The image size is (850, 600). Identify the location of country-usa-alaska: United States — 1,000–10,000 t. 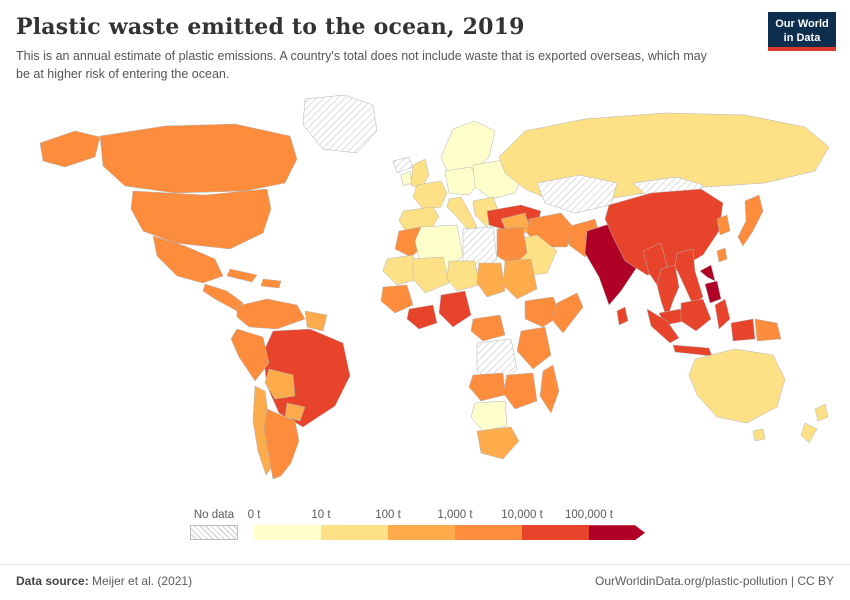
(70, 149).